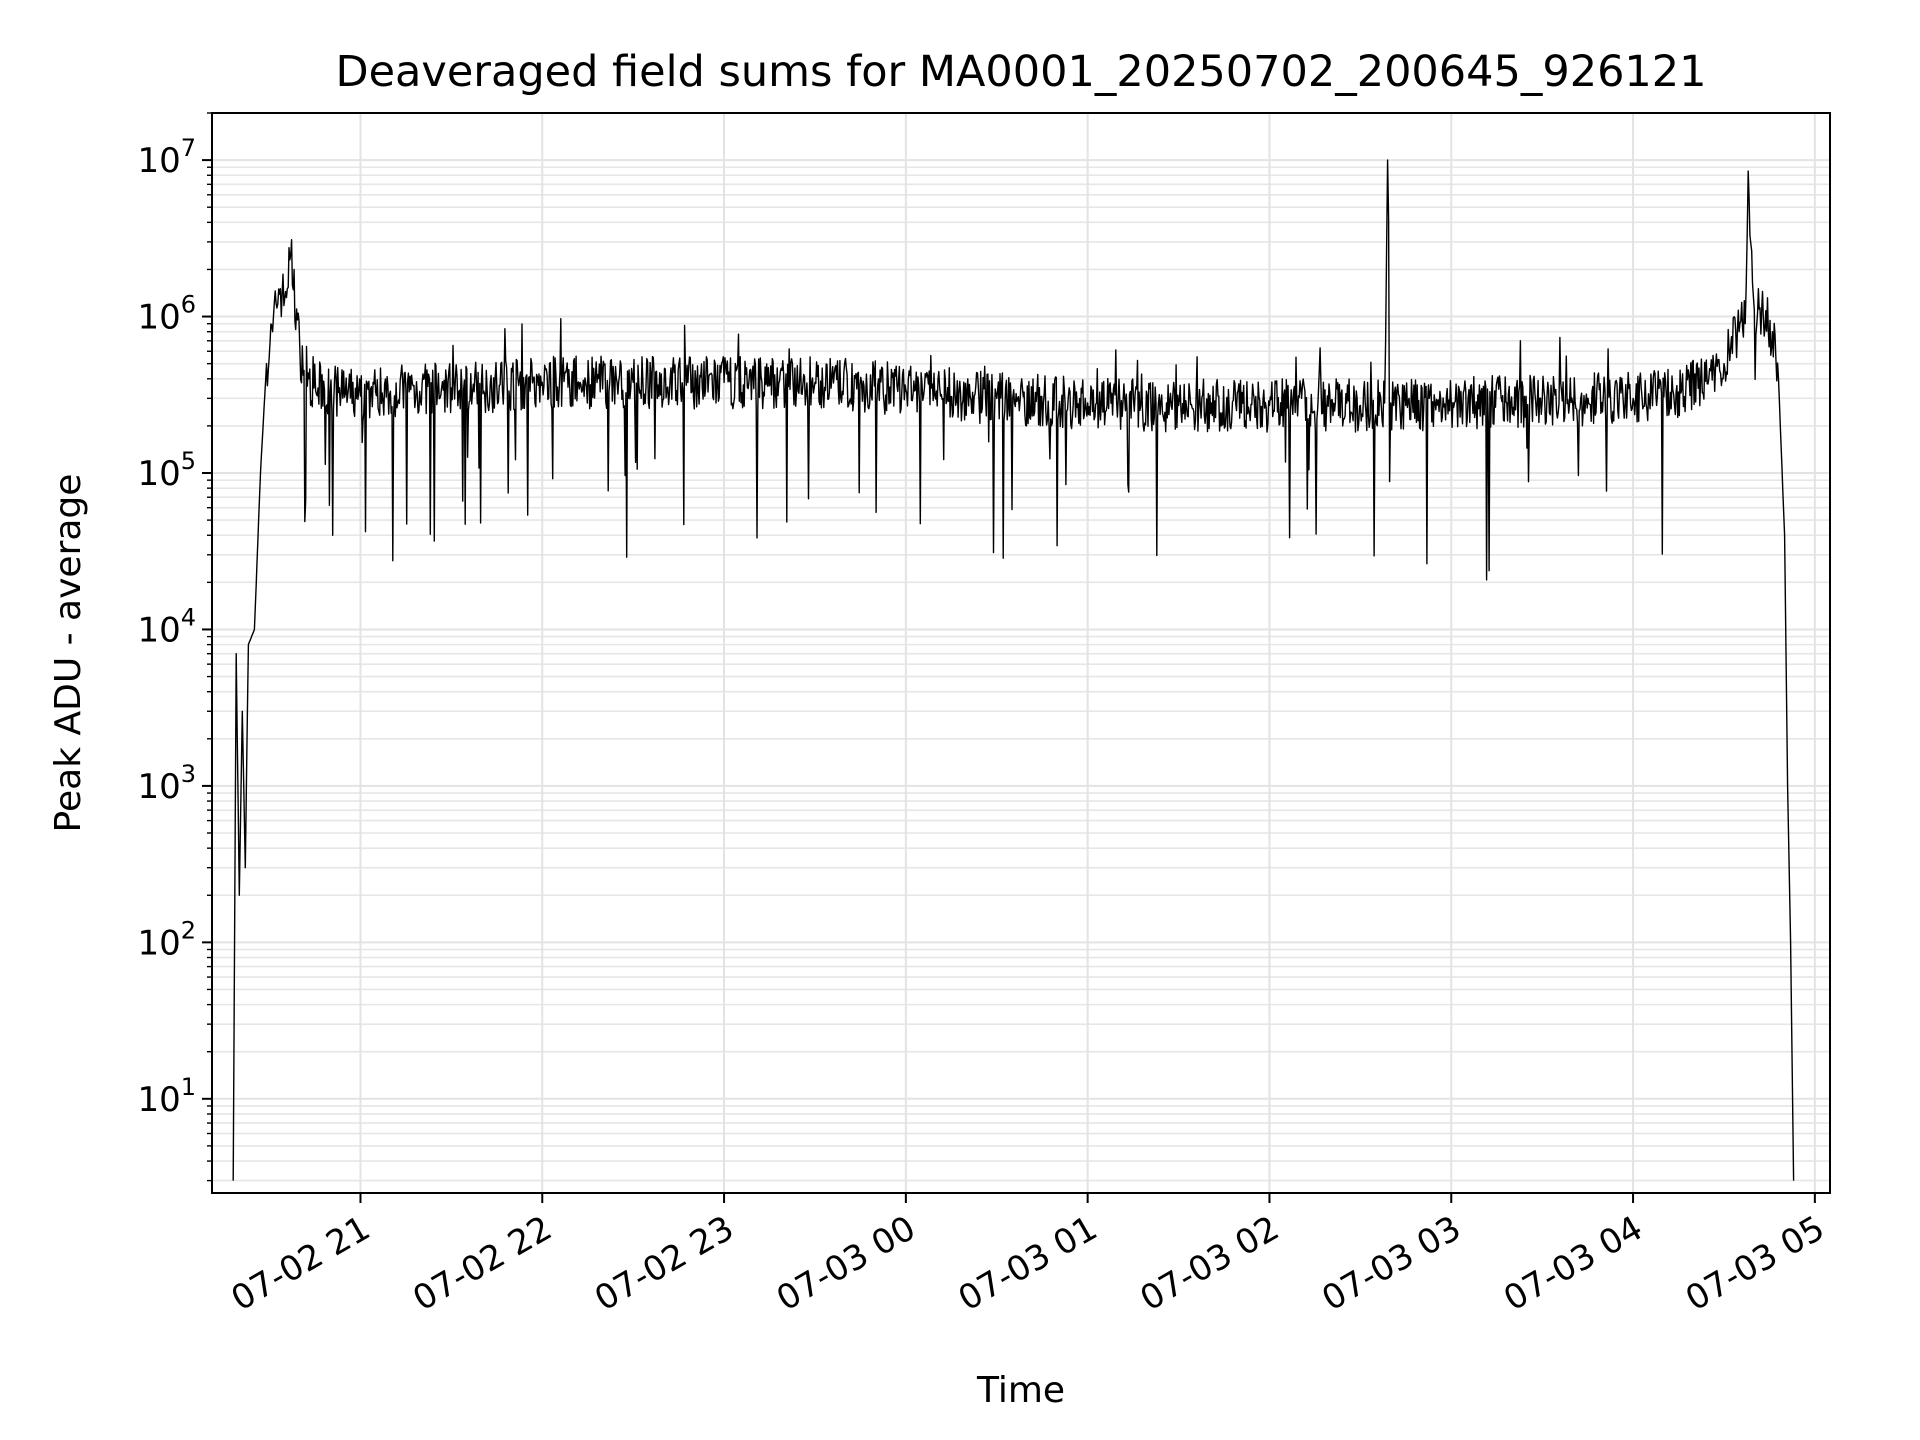  What do you see at coordinates (1020, 1390) in the screenshot?
I see `x-axis-label: Time` at bounding box center [1020, 1390].